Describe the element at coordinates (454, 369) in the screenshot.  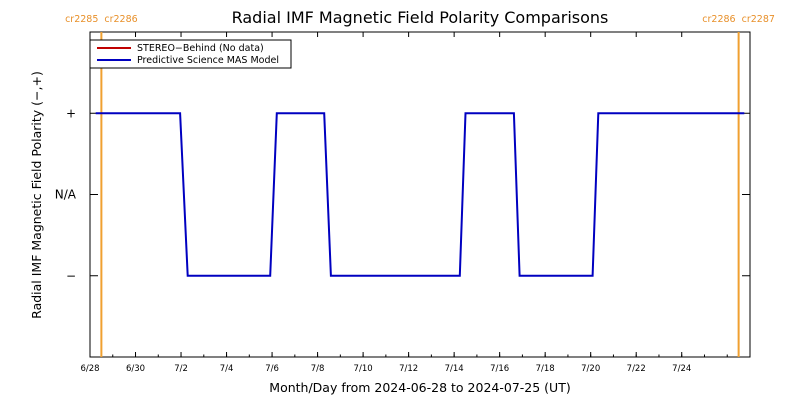
I see `x-tick-label: 7/14` at that location.